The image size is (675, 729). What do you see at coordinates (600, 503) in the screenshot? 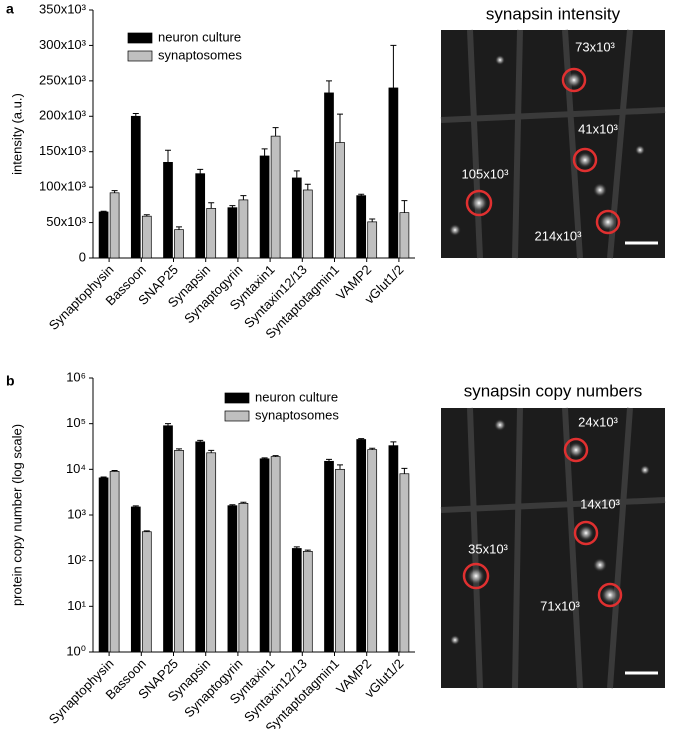
I see `image-label: 14x10³` at bounding box center [600, 503].